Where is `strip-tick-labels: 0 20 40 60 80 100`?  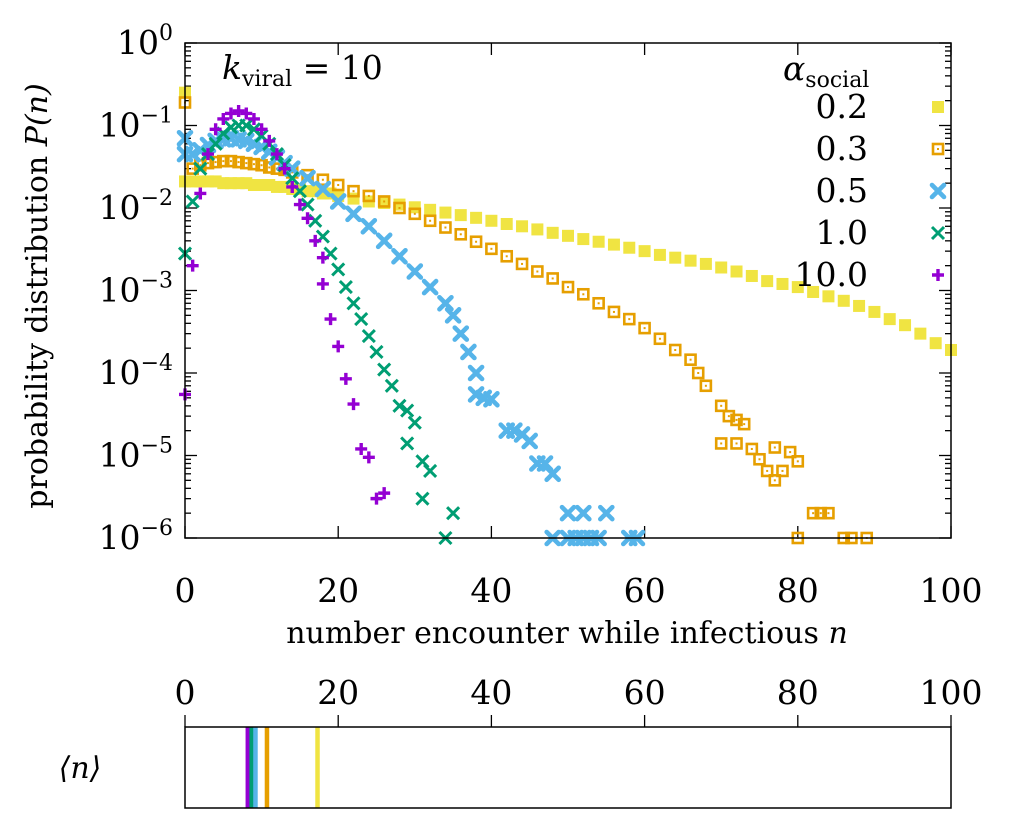
strip-tick-labels: 0 20 40 60 80 100 is located at coordinates (579, 692).